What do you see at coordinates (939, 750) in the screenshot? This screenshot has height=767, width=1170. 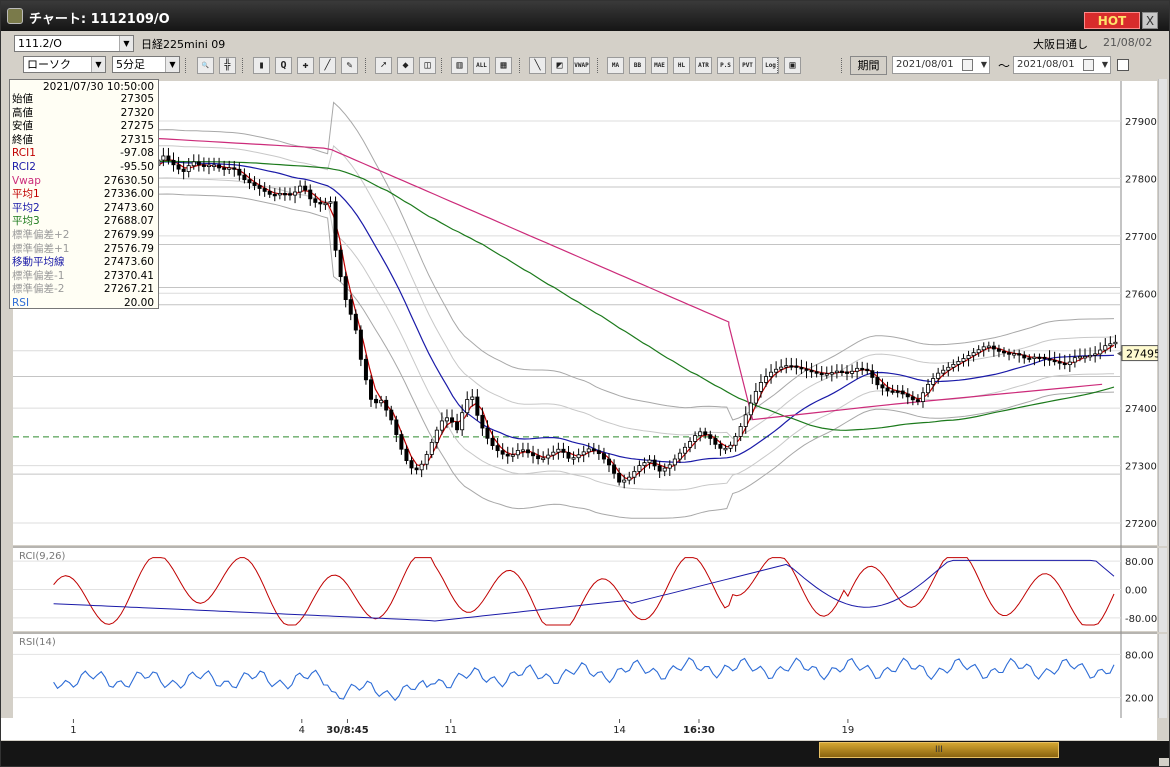 I see `time-scroll-thumb` at bounding box center [939, 750].